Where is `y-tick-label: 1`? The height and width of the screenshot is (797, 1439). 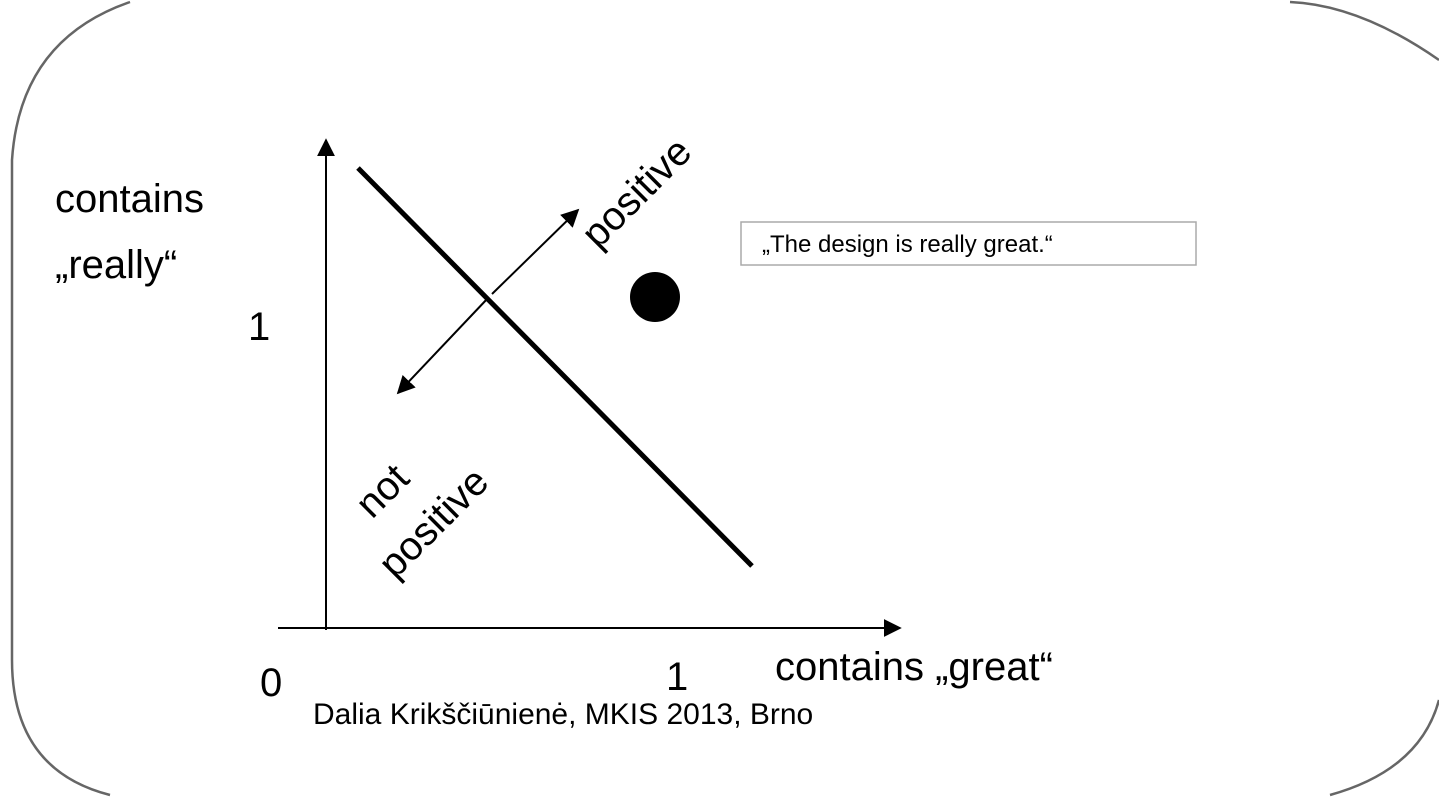 y-tick-label: 1 is located at coordinates (259, 327).